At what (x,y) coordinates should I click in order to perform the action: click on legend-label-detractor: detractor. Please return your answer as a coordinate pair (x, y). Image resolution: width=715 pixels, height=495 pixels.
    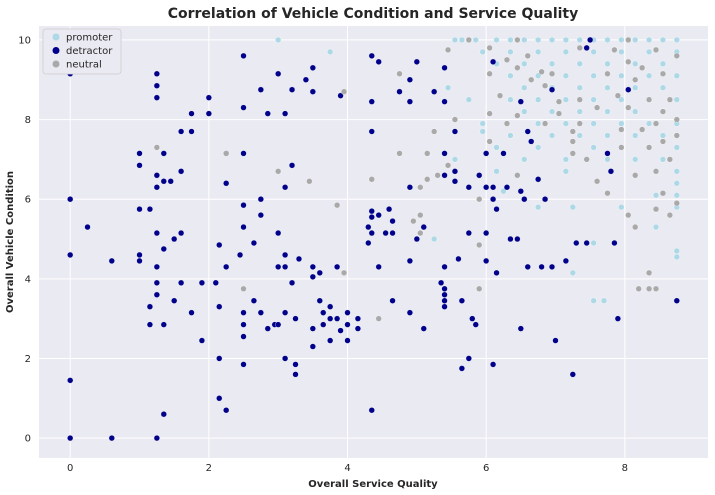
    Looking at the image, I should click on (89, 51).